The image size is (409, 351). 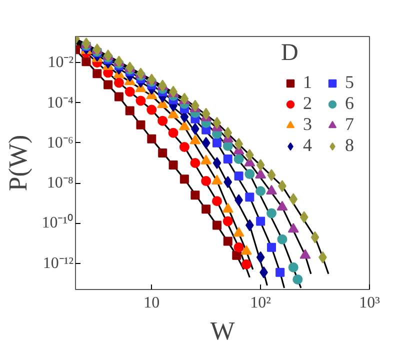 What do you see at coordinates (152, 303) in the screenshot?
I see `x-tick-label: 10` at bounding box center [152, 303].